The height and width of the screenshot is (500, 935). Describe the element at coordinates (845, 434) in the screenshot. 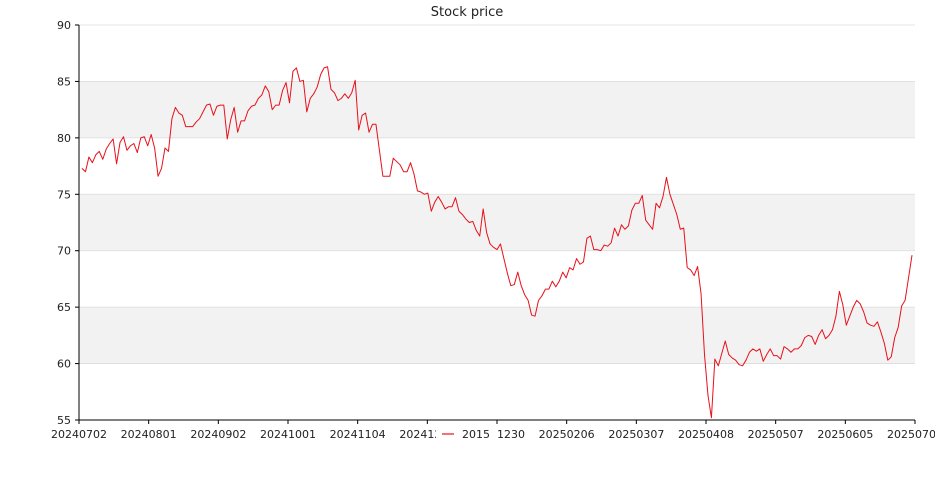

I see `x-tick-label: 20250605` at that location.